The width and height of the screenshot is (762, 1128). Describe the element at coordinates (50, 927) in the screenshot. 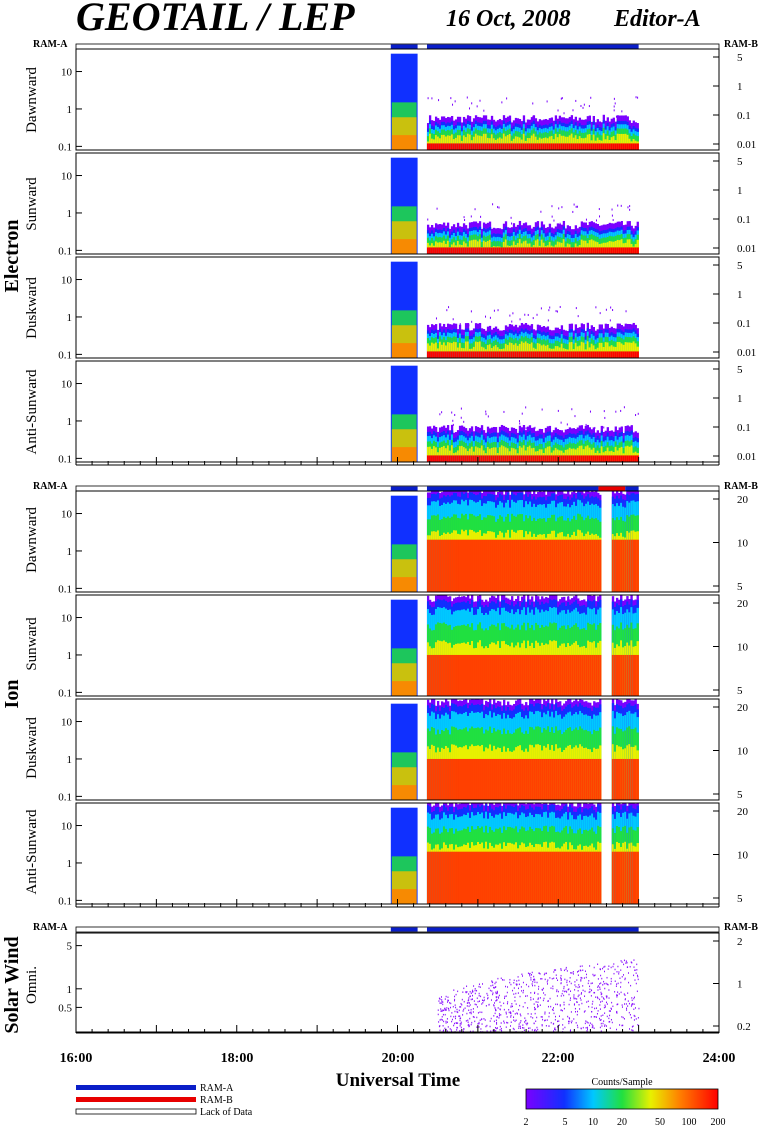

I see `ram-a-label: RAM-A` at that location.